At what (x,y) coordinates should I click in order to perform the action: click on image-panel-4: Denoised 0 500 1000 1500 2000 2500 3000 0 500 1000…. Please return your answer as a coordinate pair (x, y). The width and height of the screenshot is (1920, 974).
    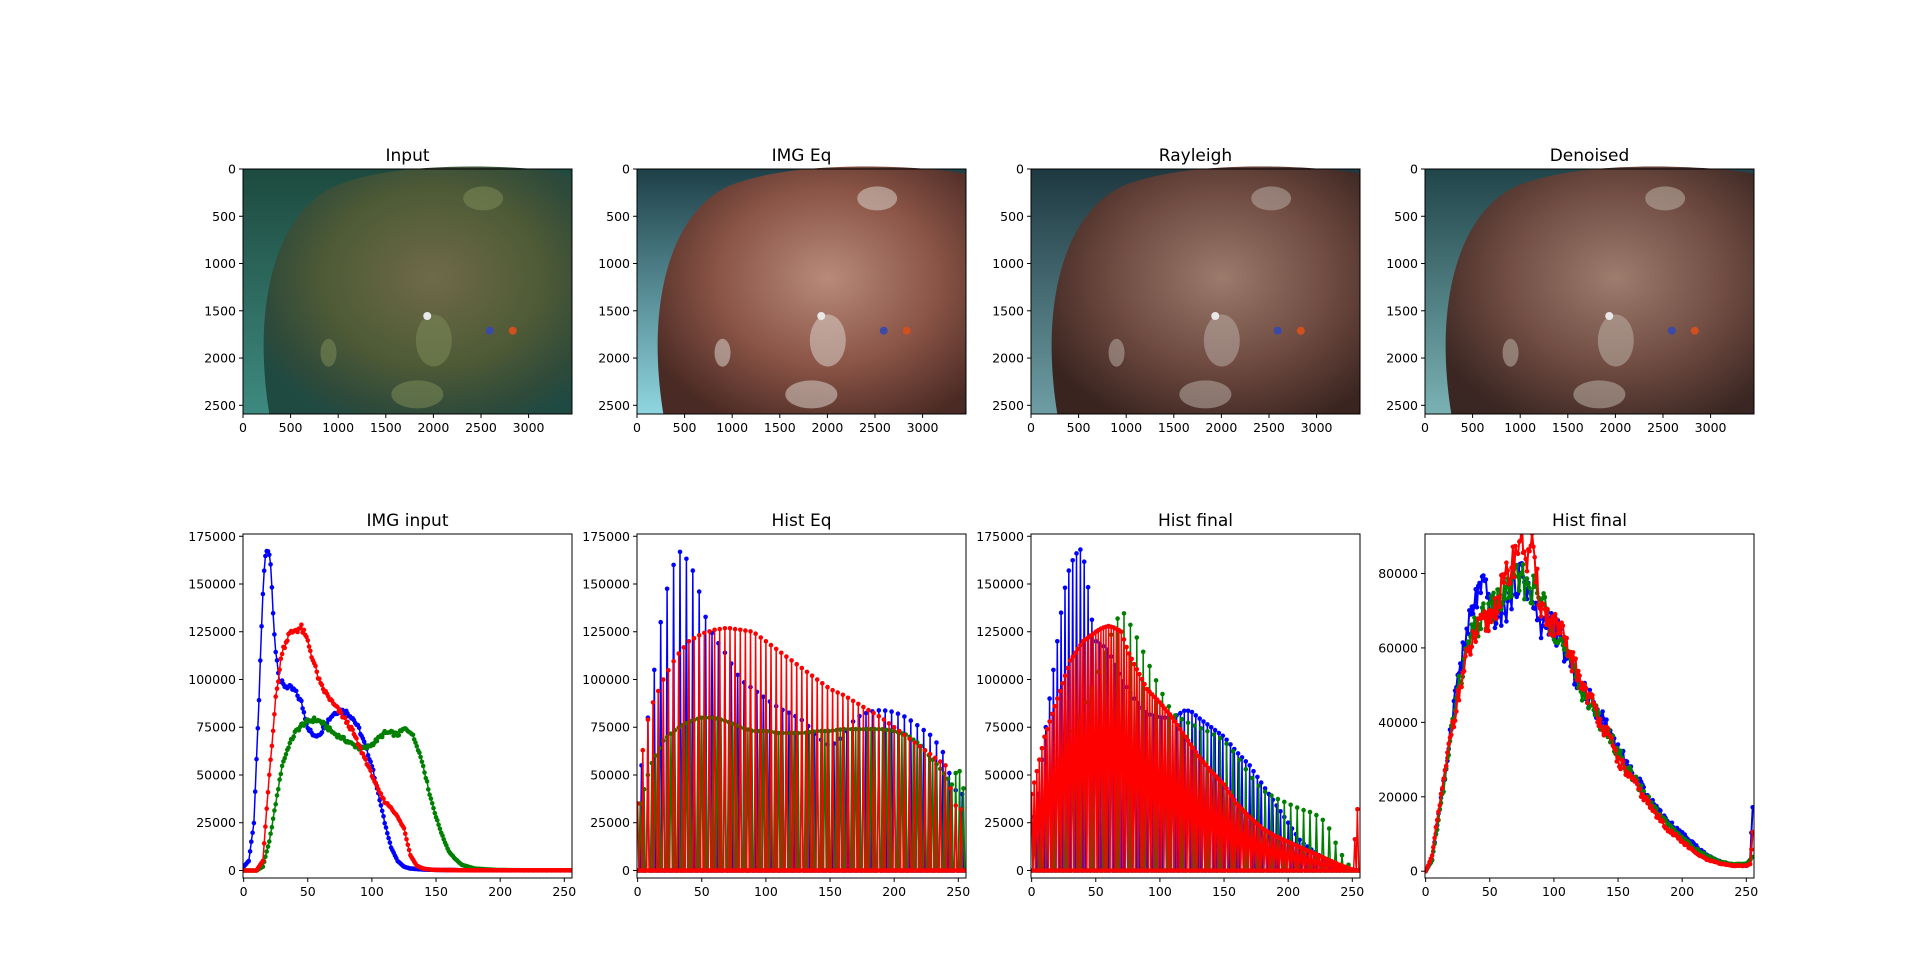
    Looking at the image, I should click on (1570, 290).